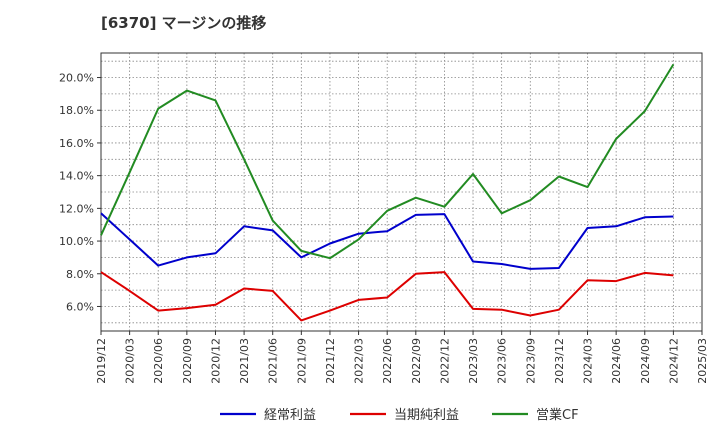 This screenshot has height=440, width=720. Describe the element at coordinates (187, 361) in the screenshot. I see `x-tick-label: 2020/09` at that location.